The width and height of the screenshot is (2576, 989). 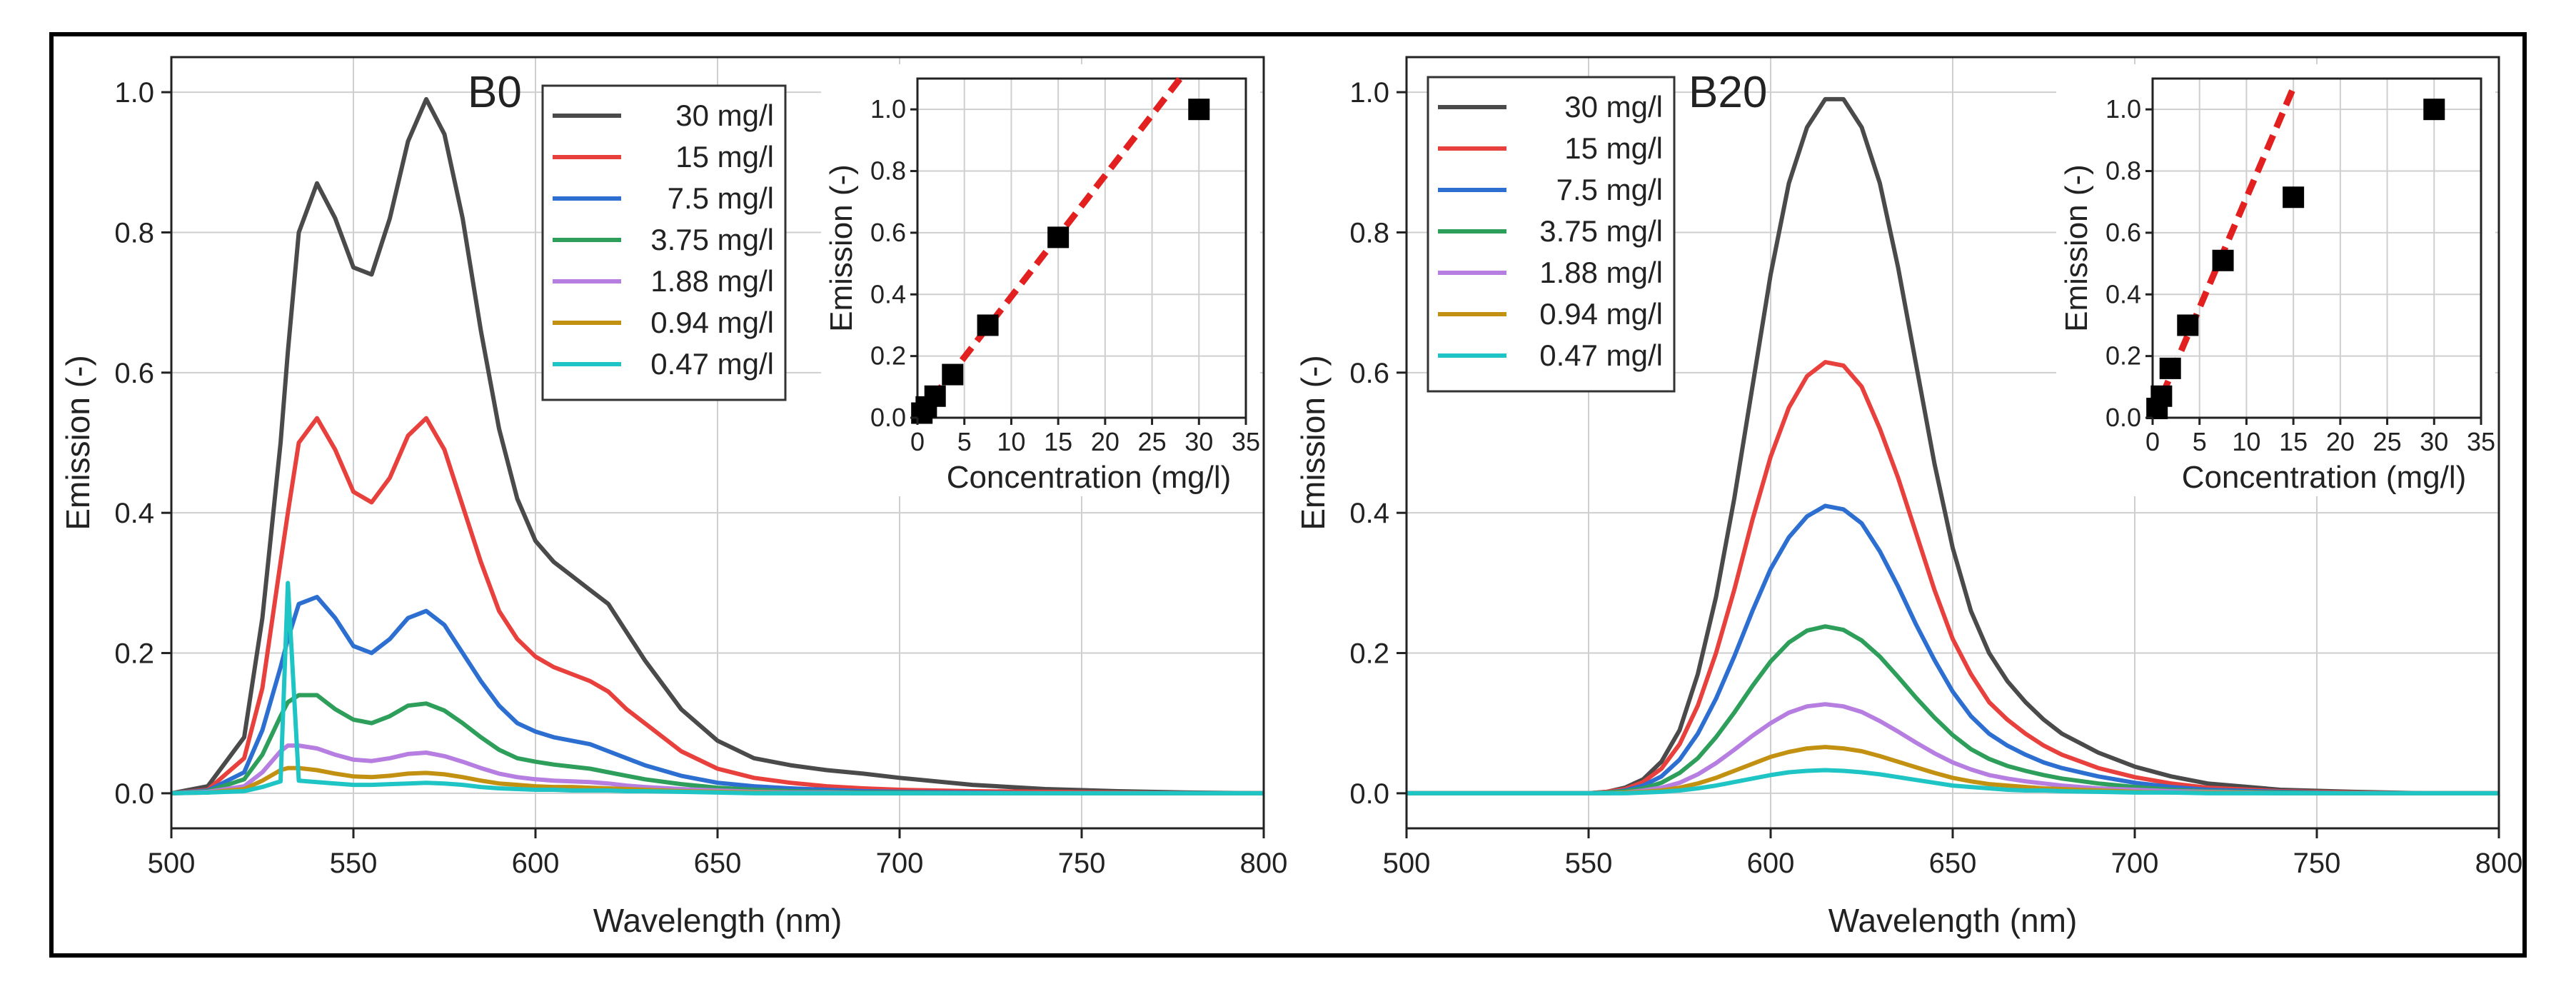 I want to click on y-tick-label: 0.0, so click(x=134, y=794).